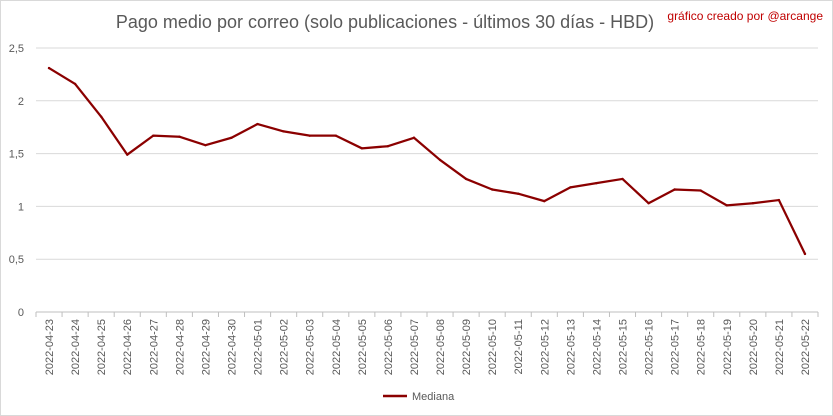 Image resolution: width=833 pixels, height=416 pixels. Describe the element at coordinates (745, 16) in the screenshot. I see `chart-credit: gráfico creado por @arcange` at that location.